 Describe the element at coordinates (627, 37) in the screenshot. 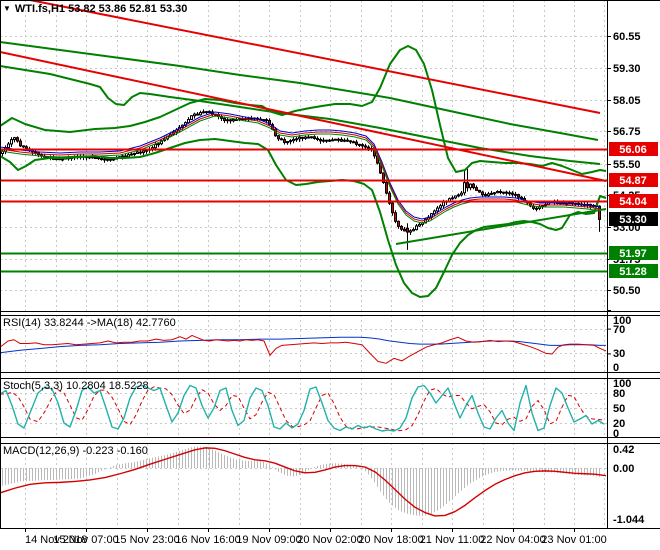

I see `price-axis-label: 60.55` at that location.